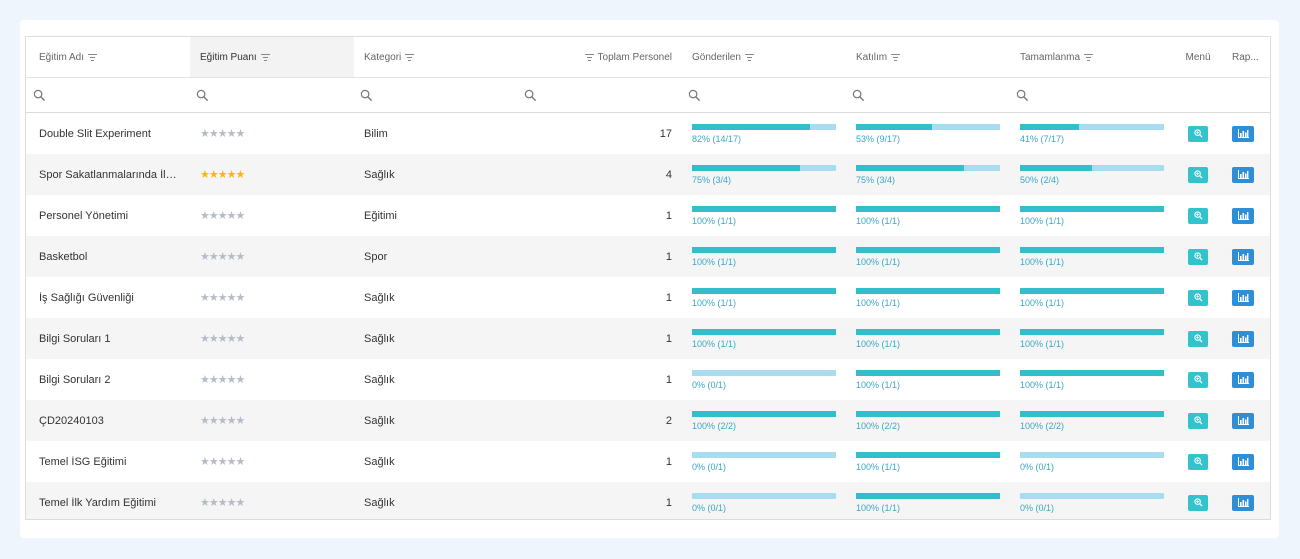 The height and width of the screenshot is (559, 1300). I want to click on training-name: Personel Yönetimi, so click(84, 215).